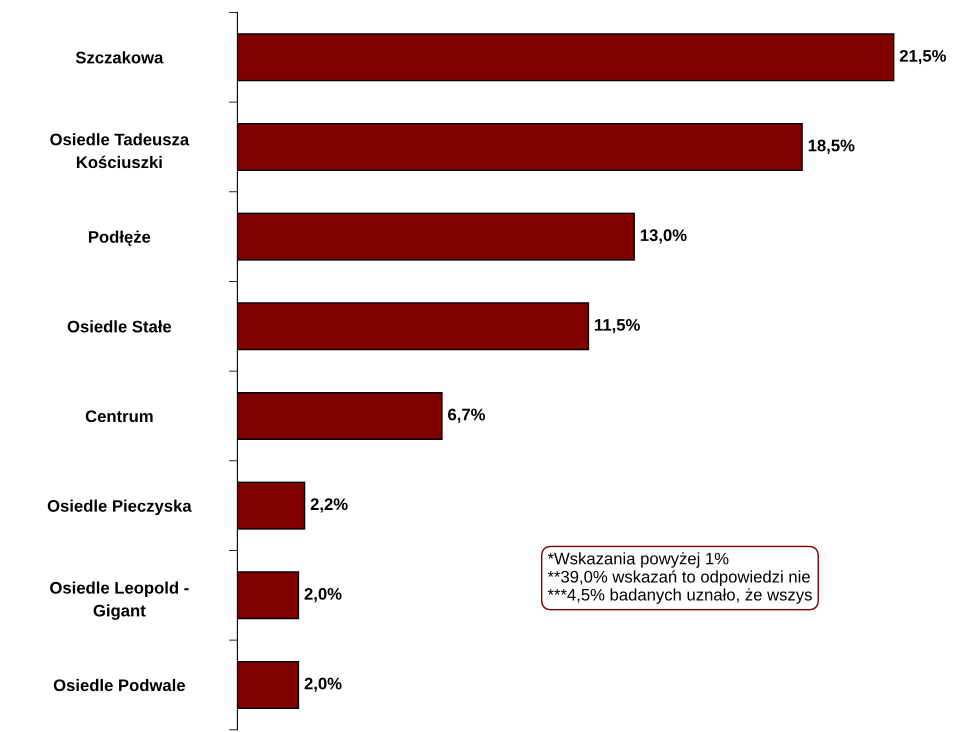  What do you see at coordinates (120, 326) in the screenshot?
I see `y-tick-label: Osiedle Stałe` at bounding box center [120, 326].